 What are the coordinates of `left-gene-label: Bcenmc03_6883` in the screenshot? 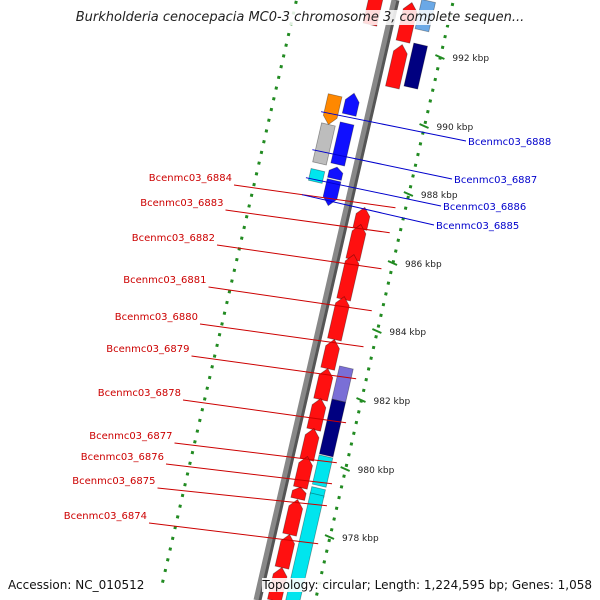 It's located at (181, 203).